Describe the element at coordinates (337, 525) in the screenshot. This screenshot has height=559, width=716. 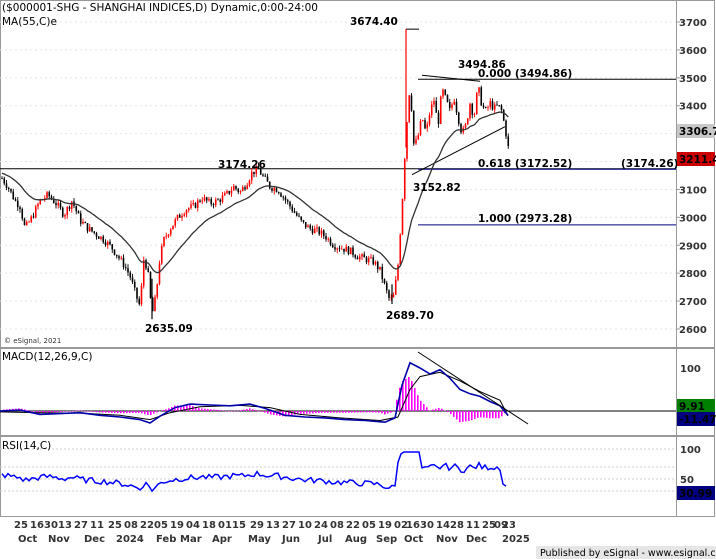
I see `x-day-label: 08` at that location.